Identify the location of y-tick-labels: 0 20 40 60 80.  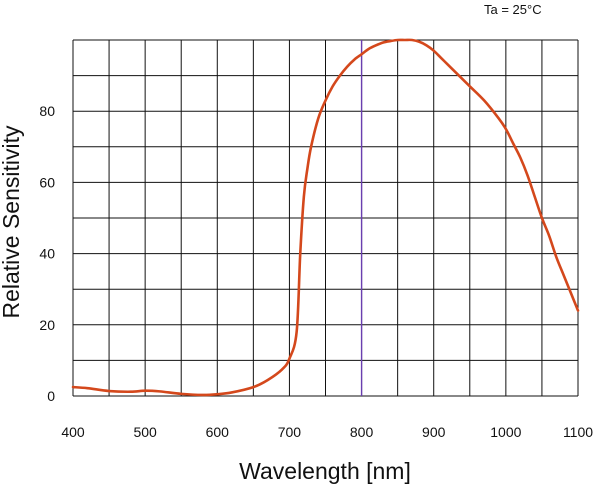
(47, 253).